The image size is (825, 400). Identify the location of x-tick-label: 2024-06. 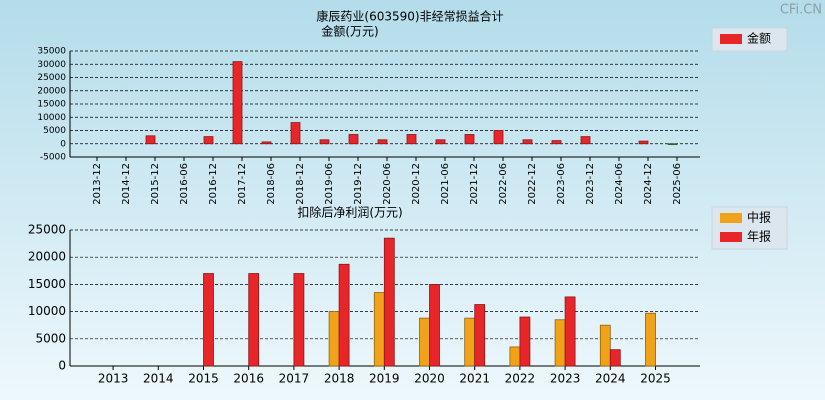
(619, 184).